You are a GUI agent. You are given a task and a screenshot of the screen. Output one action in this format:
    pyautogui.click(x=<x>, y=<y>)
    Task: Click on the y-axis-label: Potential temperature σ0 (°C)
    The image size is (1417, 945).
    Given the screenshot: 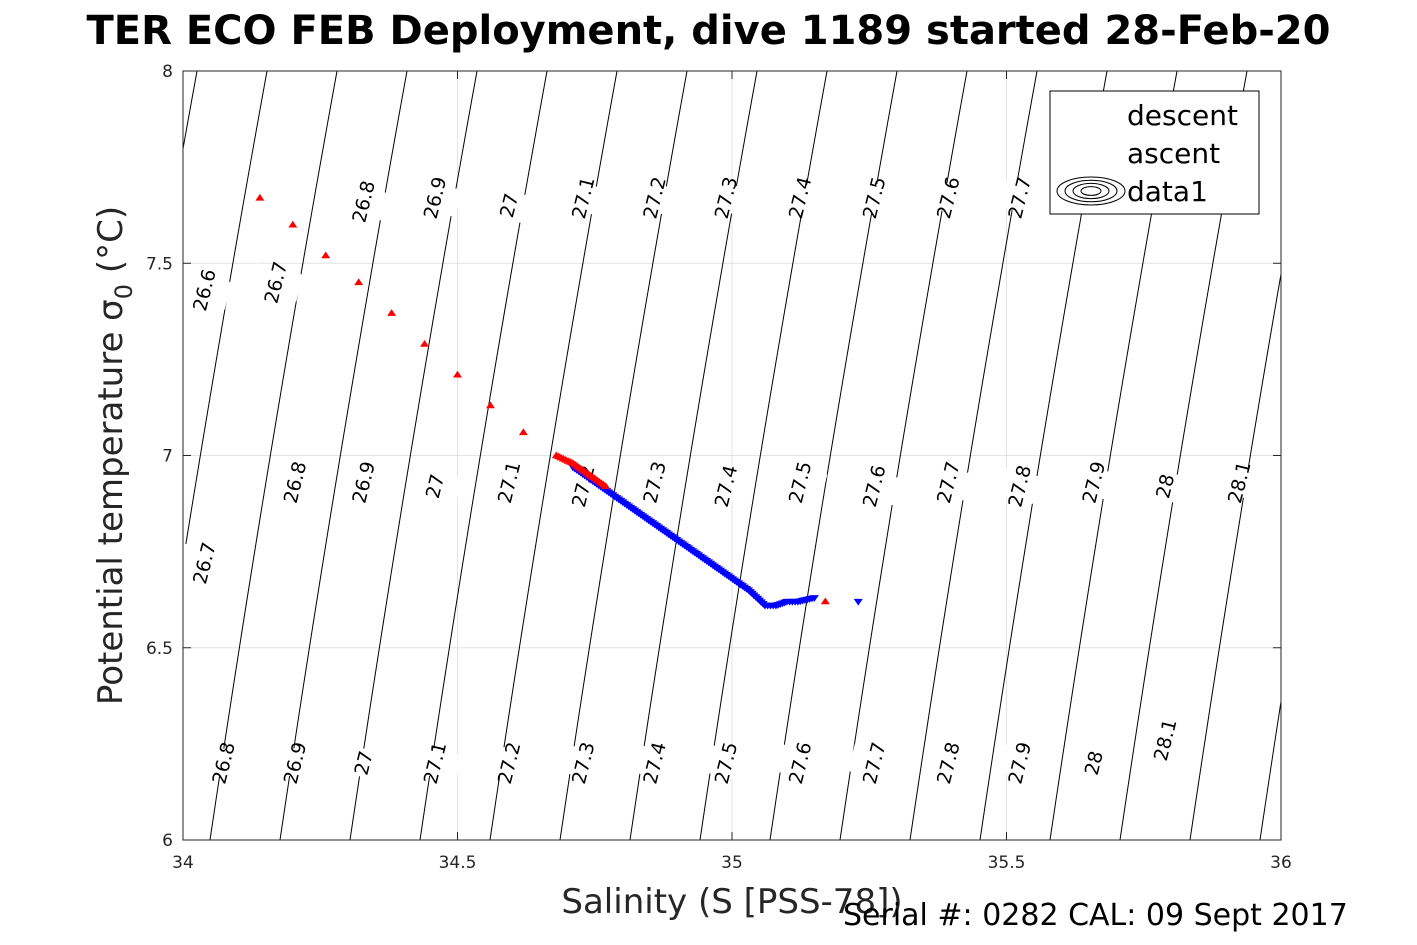 What is the action you would take?
    pyautogui.click(x=114, y=455)
    